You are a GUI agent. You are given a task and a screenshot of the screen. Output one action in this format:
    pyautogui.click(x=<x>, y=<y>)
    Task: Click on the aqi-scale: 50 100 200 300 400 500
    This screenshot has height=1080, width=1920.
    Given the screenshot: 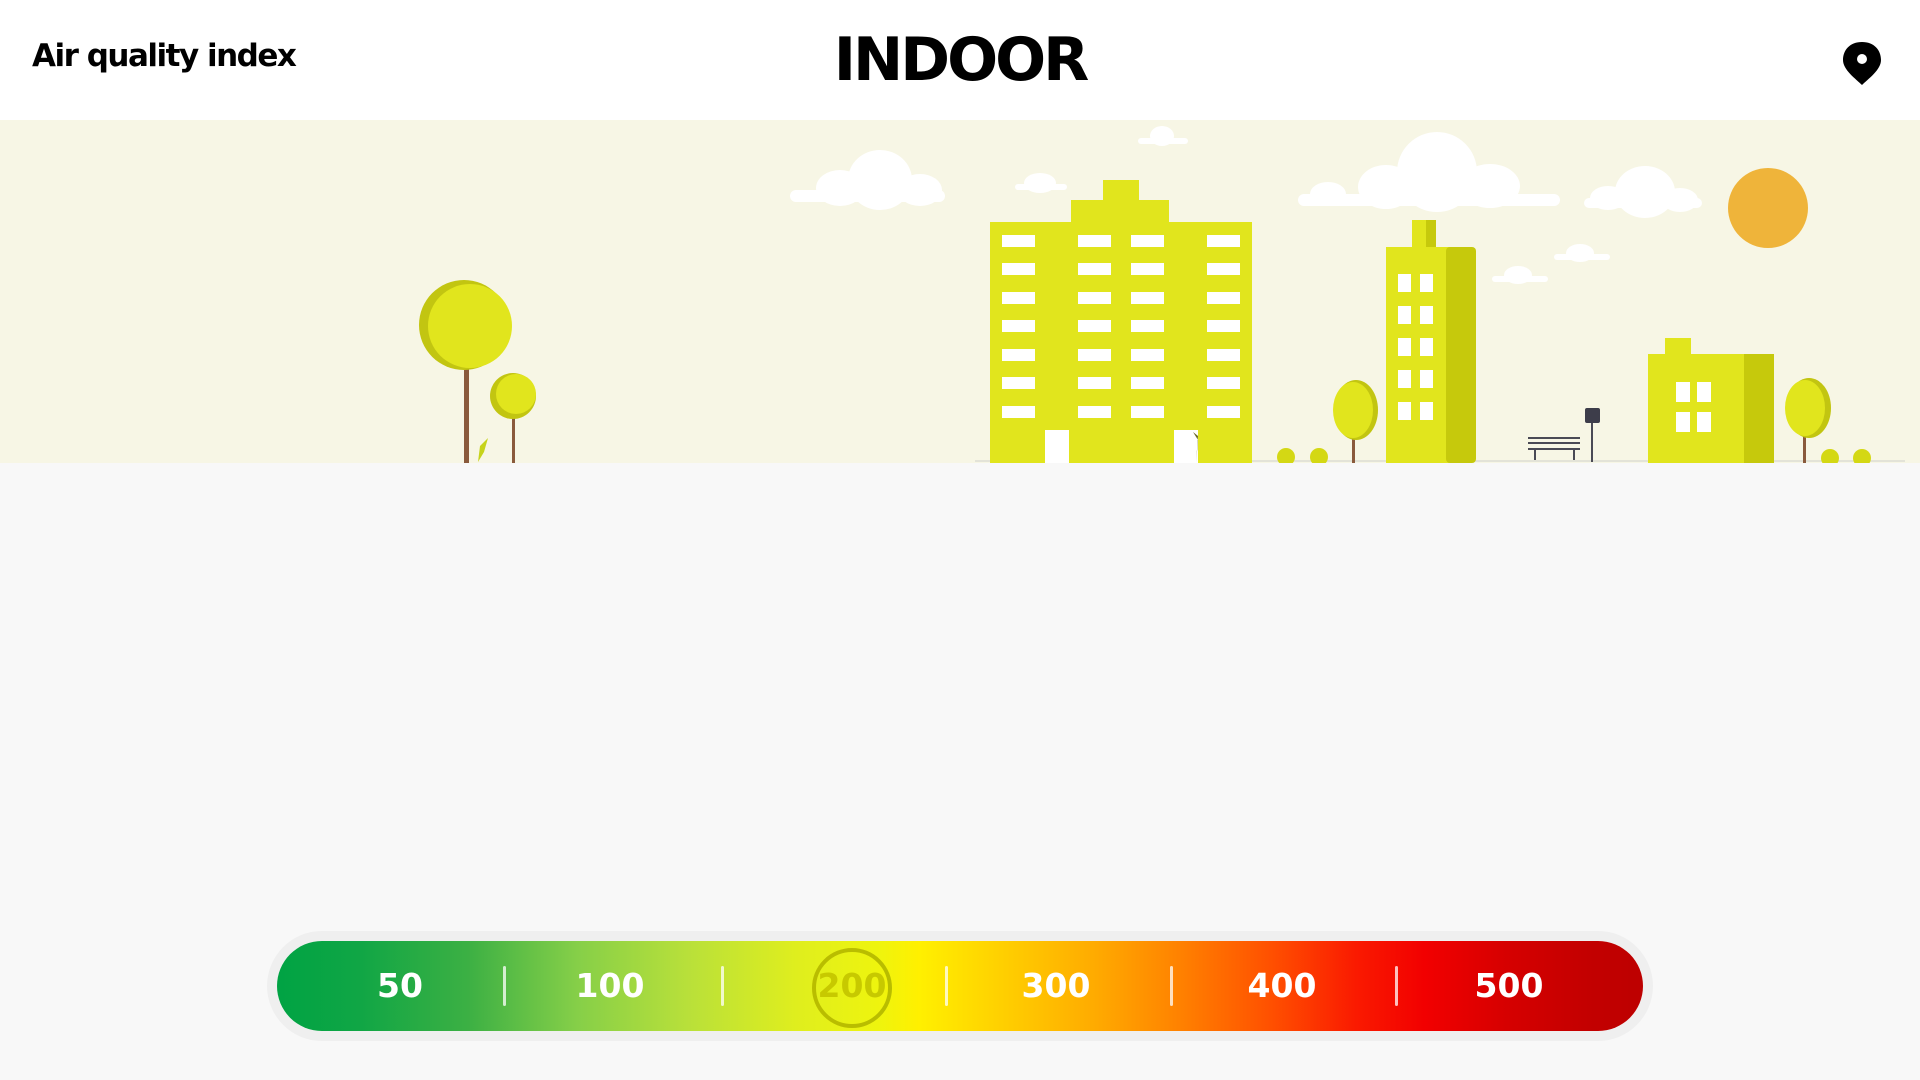 What is the action you would take?
    pyautogui.click(x=960, y=986)
    